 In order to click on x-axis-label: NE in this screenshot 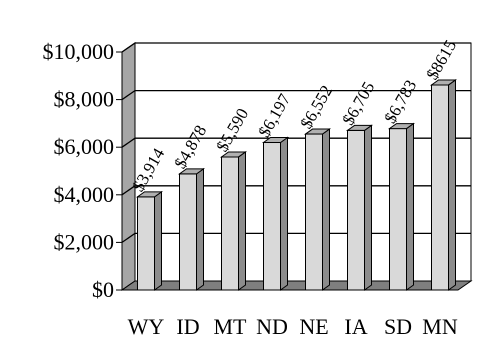, I will do `click(313, 326)`.